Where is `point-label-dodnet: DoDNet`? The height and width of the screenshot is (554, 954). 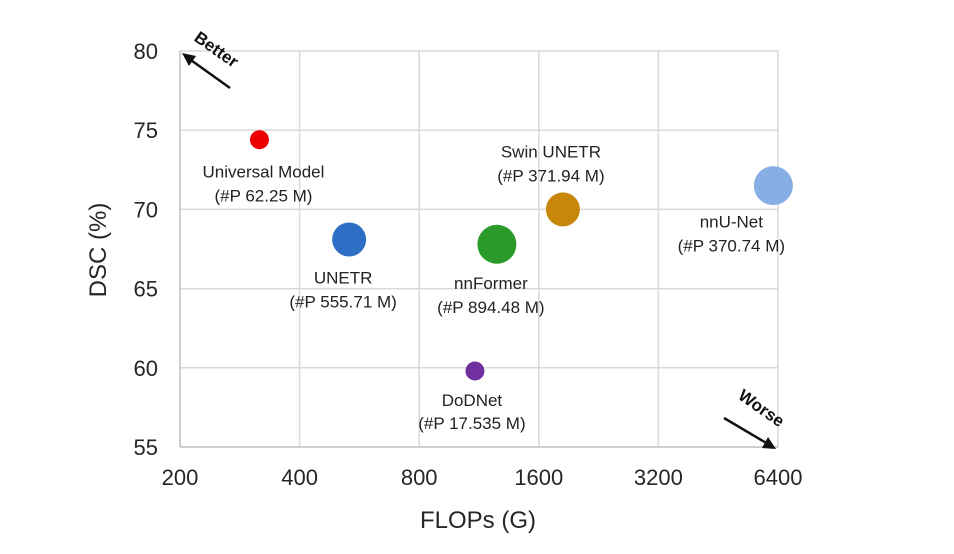 point-label-dodnet: DoDNet is located at coordinates (472, 400).